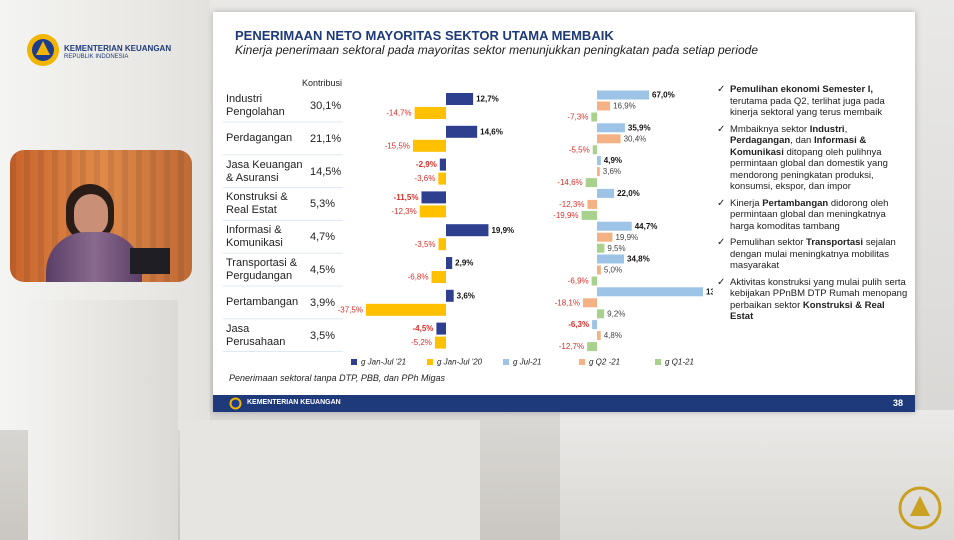  What do you see at coordinates (350, 309) in the screenshot?
I see `value-label: -37,5%` at bounding box center [350, 309].